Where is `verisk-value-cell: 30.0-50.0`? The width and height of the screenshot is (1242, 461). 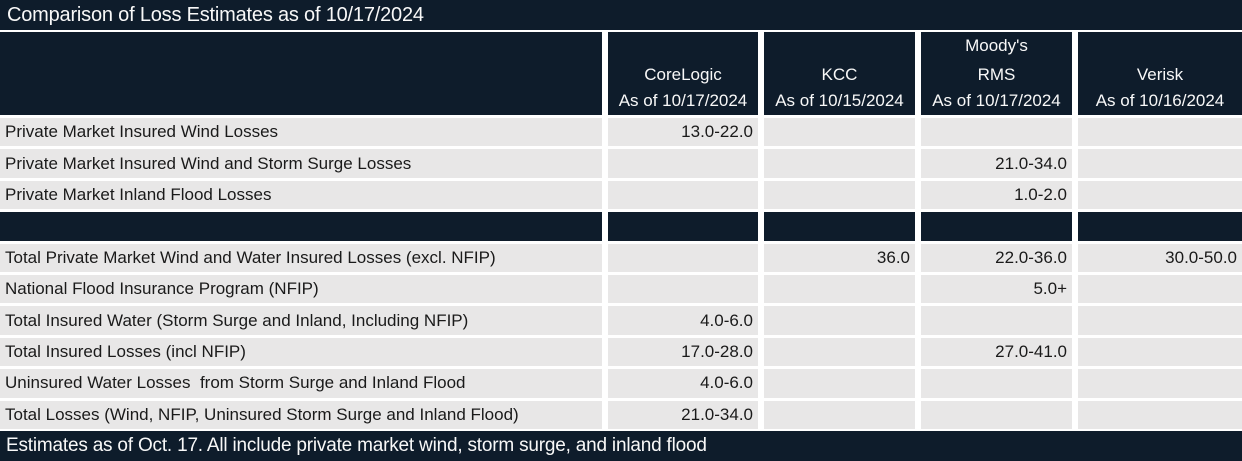 verisk-value-cell: 30.0-50.0 is located at coordinates (1160, 257).